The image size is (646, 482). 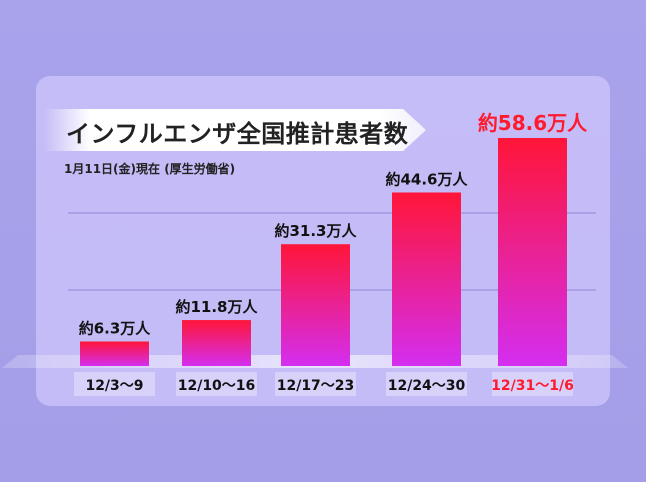 I want to click on category-label: 12/24～30, so click(x=427, y=386).